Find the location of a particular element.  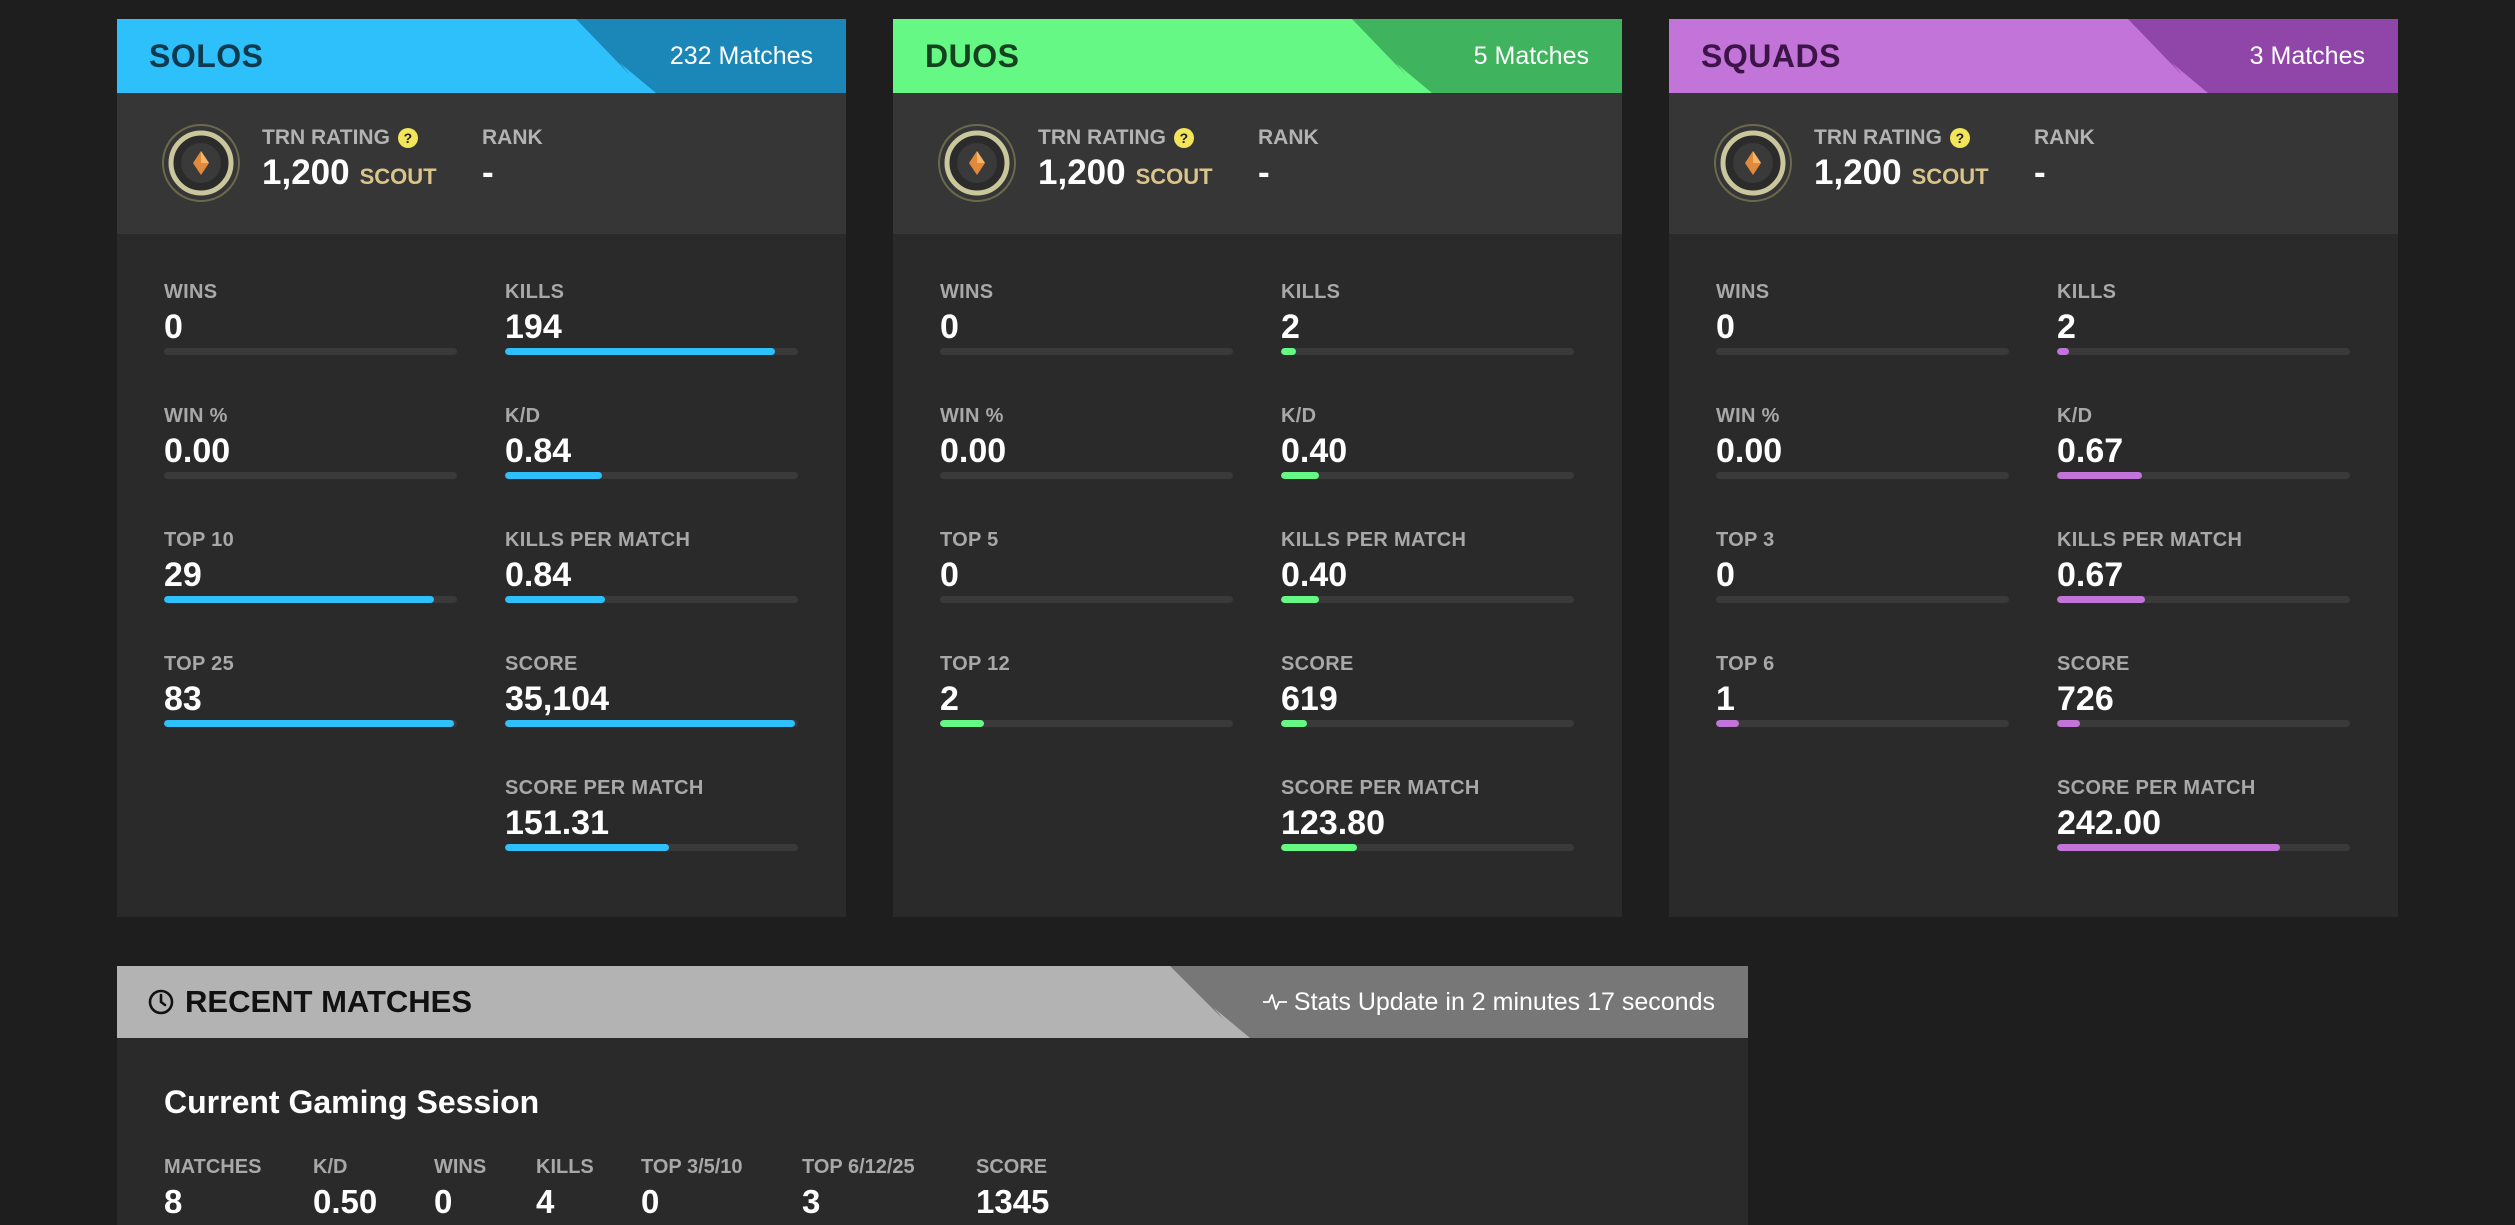

stat-kills: KILLS 2 is located at coordinates (1427, 326).